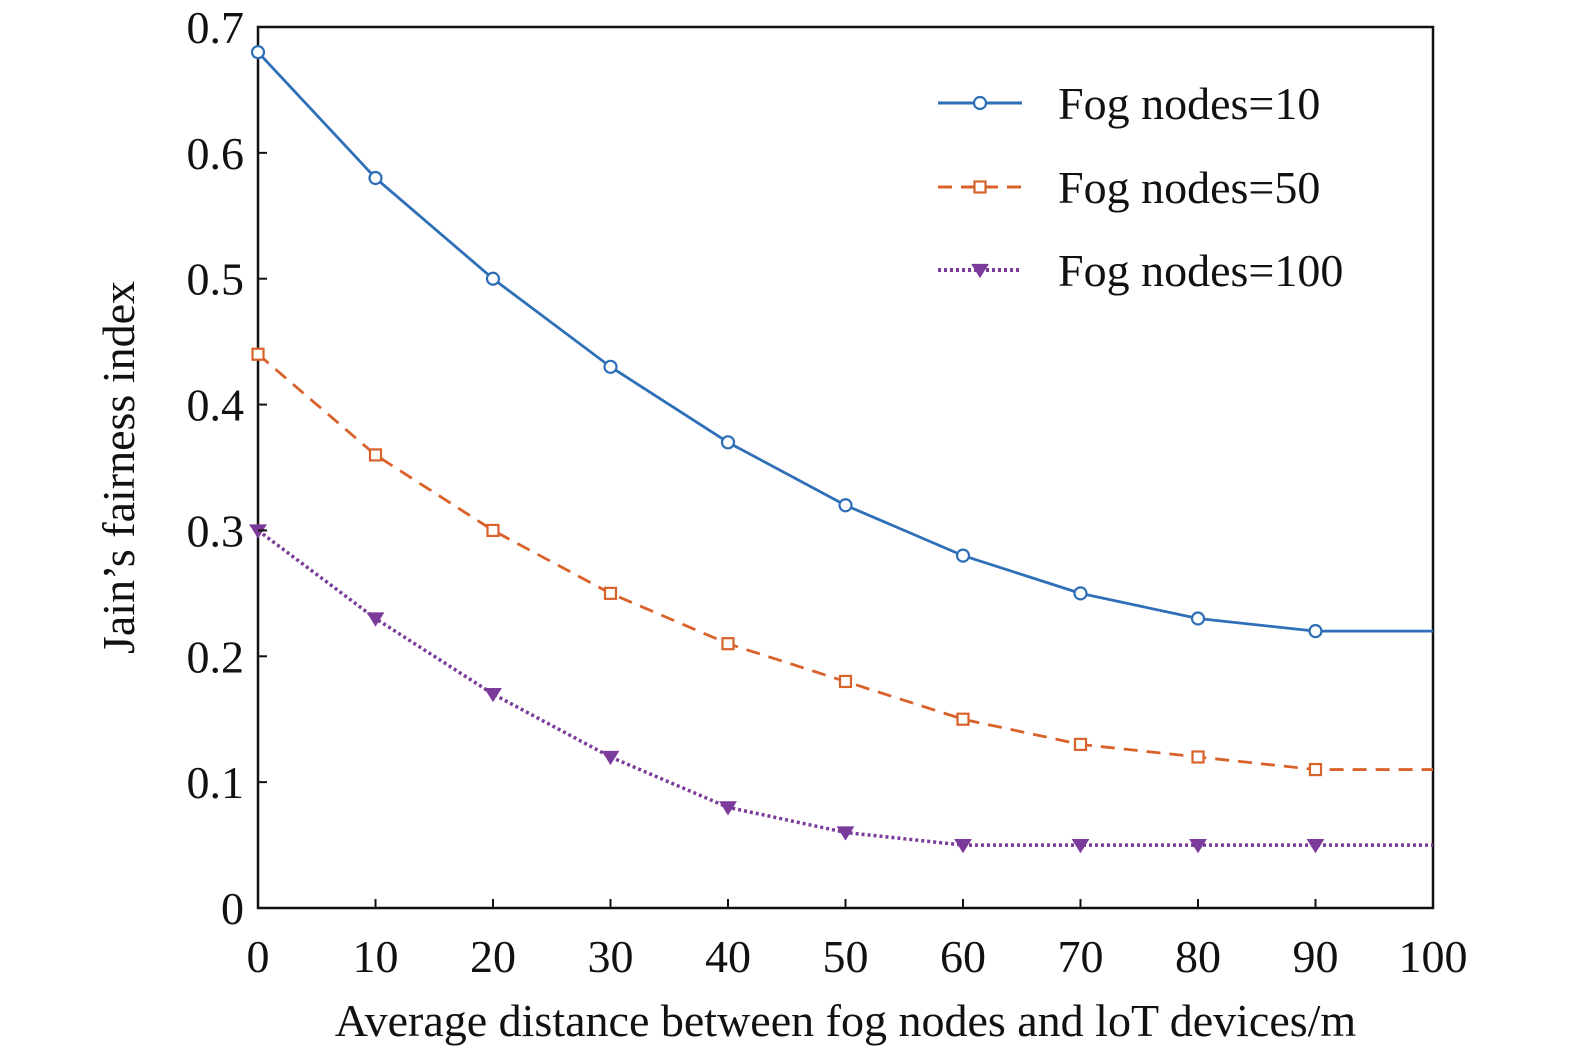 The height and width of the screenshot is (1060, 1575). I want to click on y-tick-label: 0.3, so click(216, 530).